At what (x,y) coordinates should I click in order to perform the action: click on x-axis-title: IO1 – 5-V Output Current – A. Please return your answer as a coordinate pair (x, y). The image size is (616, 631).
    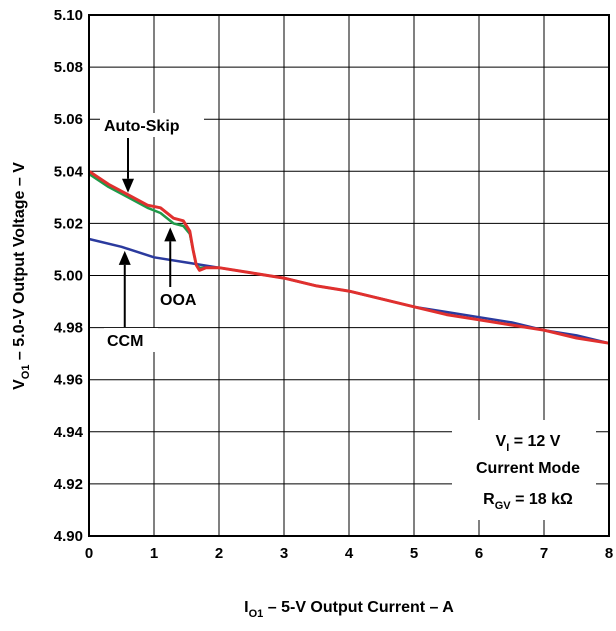
    Looking at the image, I should click on (349, 609).